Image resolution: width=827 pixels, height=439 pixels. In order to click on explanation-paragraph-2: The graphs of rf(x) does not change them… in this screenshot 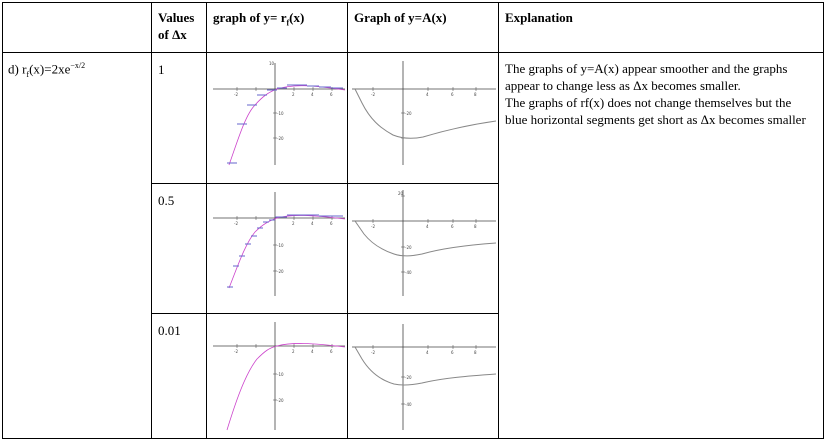, I will do `click(655, 111)`.